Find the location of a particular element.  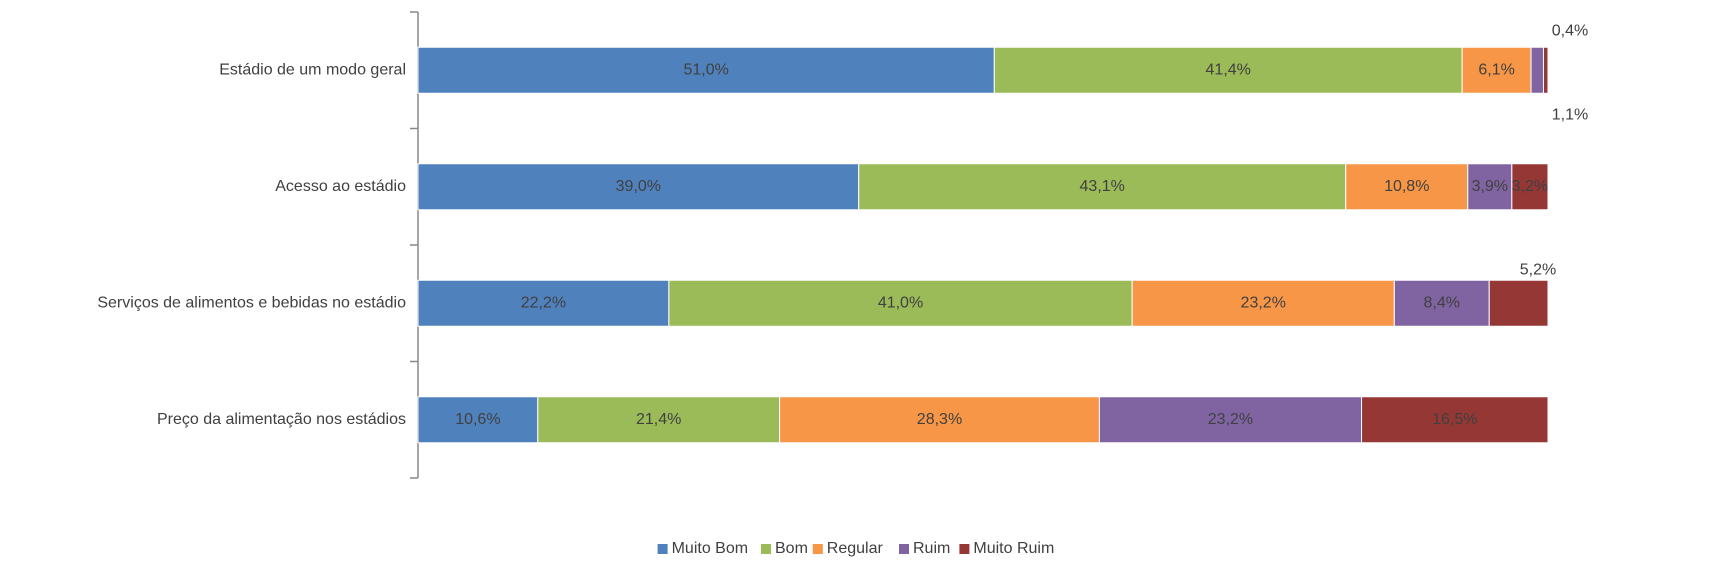

data-label: 5,2% is located at coordinates (1538, 269).